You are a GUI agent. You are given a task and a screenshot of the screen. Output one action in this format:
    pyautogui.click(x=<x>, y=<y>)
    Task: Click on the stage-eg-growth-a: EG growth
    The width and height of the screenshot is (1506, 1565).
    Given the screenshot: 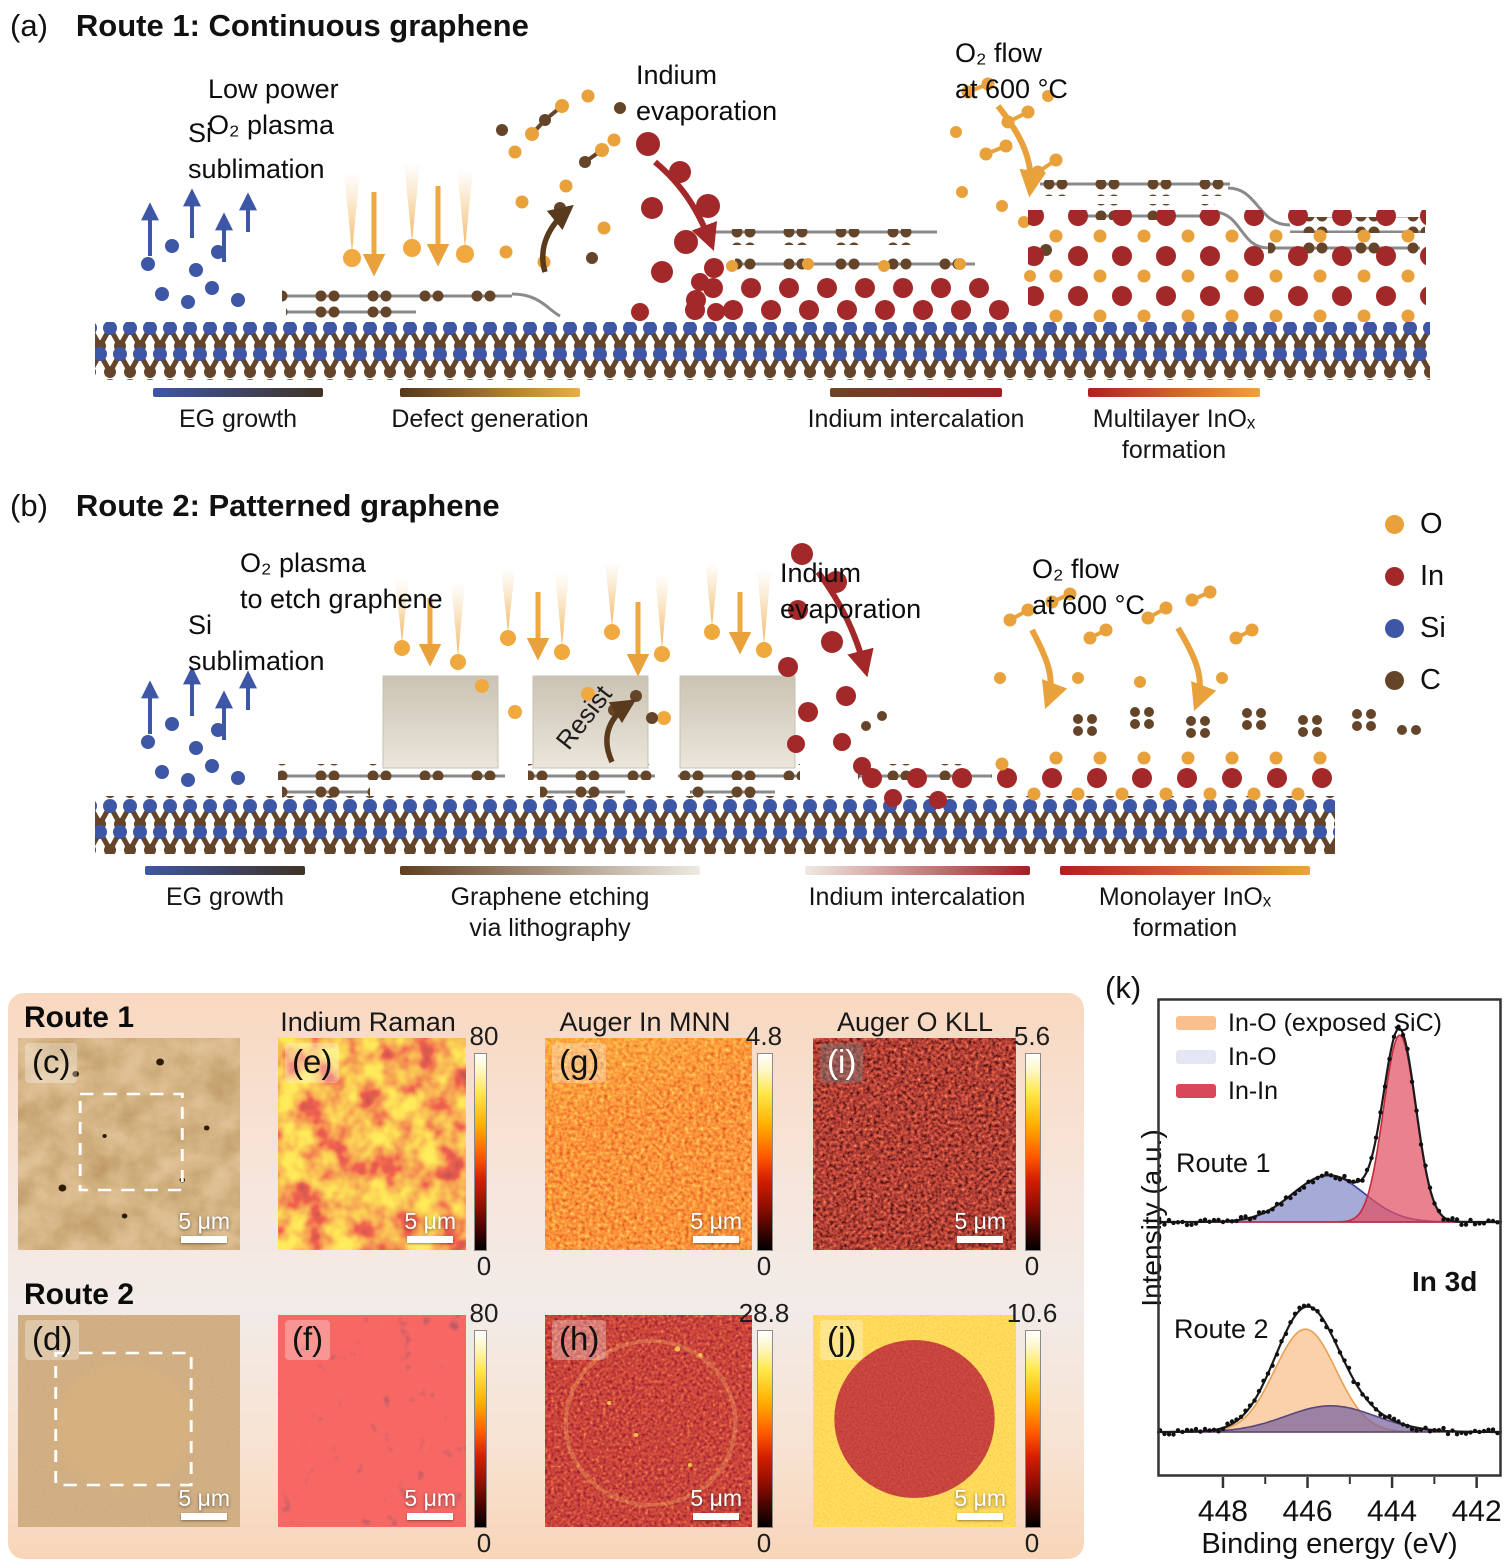 What is the action you would take?
    pyautogui.click(x=238, y=411)
    